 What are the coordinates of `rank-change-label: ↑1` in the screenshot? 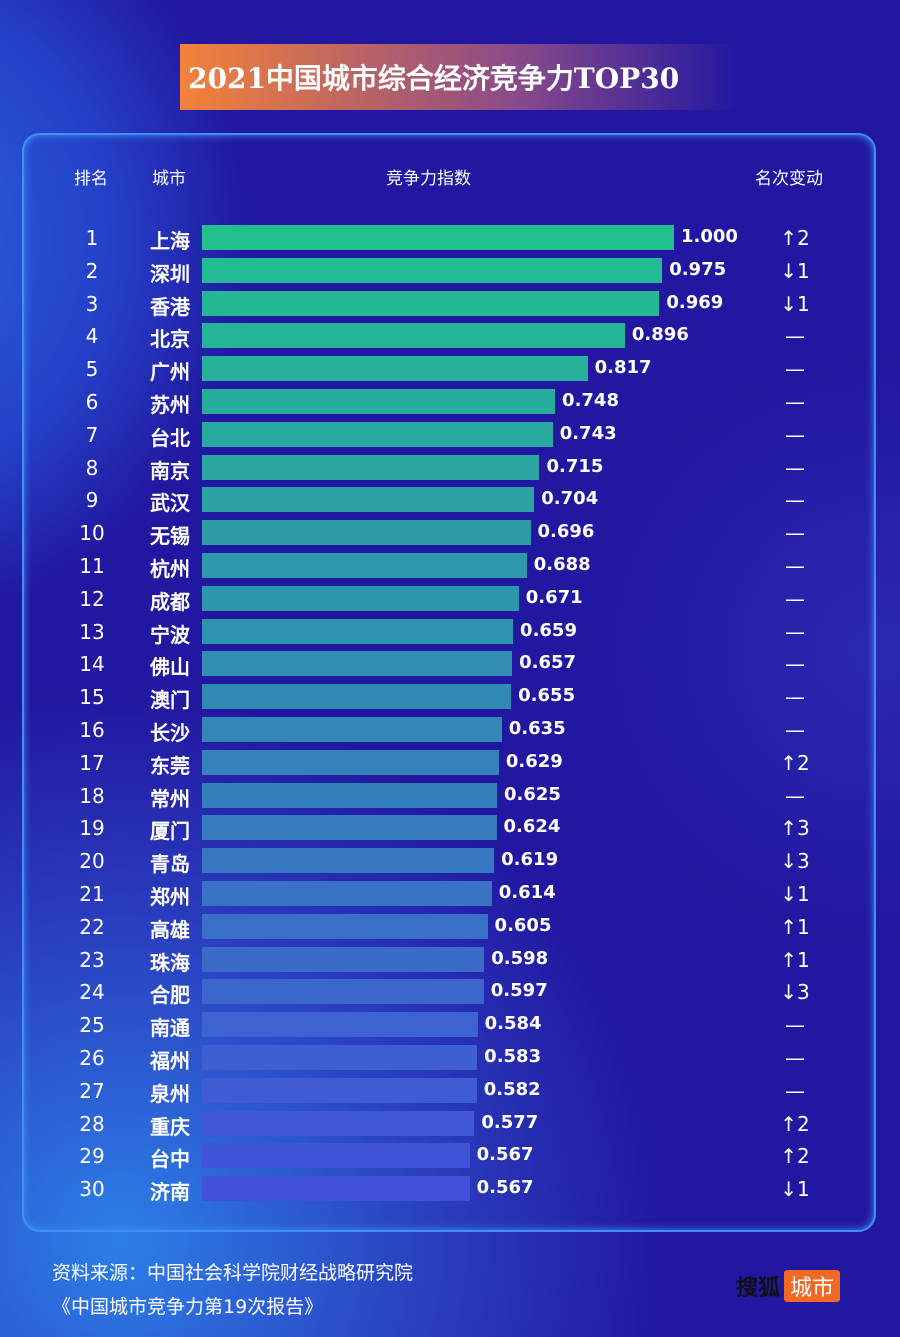 It's located at (795, 926).